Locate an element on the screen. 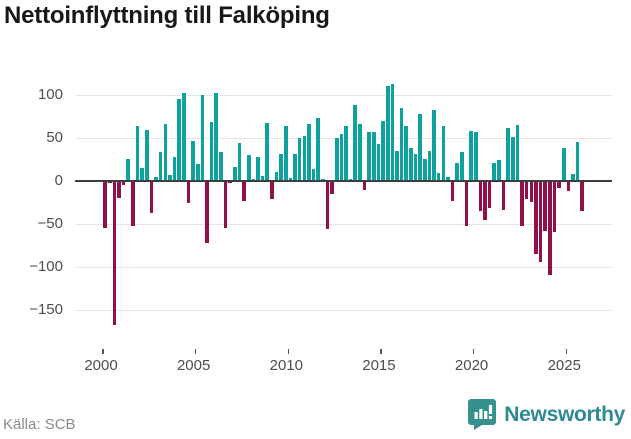 The image size is (631, 439). bar-2003-q4 is located at coordinates (174, 169).